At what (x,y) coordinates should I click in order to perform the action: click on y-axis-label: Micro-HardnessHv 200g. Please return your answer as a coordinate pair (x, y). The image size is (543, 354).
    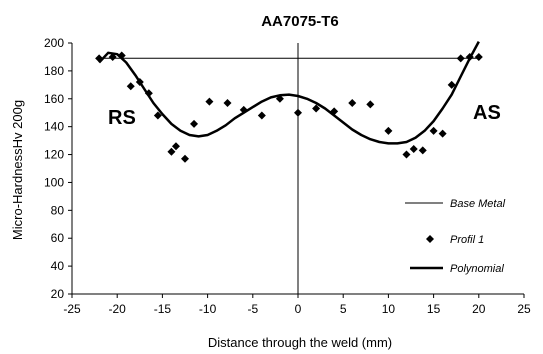
    Looking at the image, I should click on (17, 170).